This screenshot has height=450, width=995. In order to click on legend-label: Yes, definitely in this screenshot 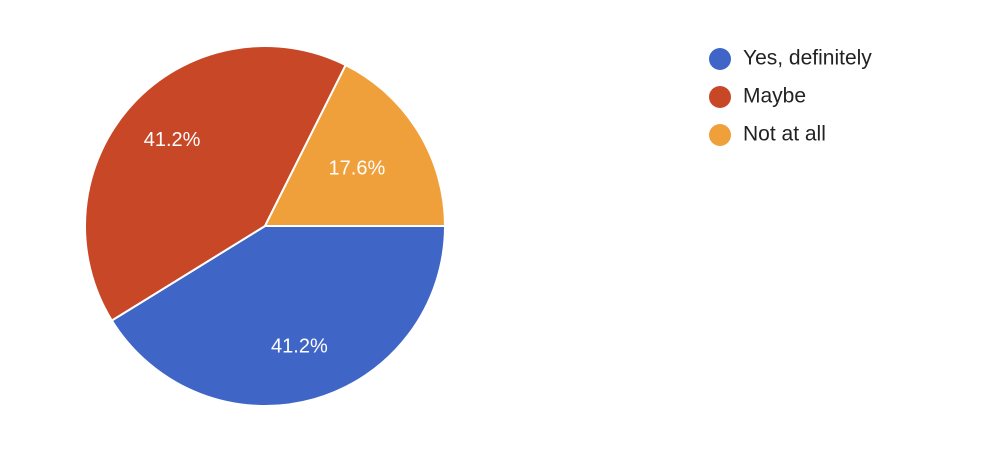, I will do `click(807, 58)`.